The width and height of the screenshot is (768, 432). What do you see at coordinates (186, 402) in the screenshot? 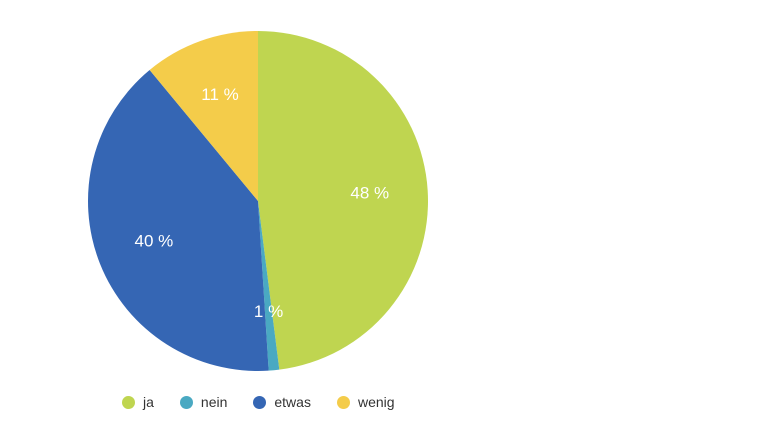
I see `legend-swatch-nein` at bounding box center [186, 402].